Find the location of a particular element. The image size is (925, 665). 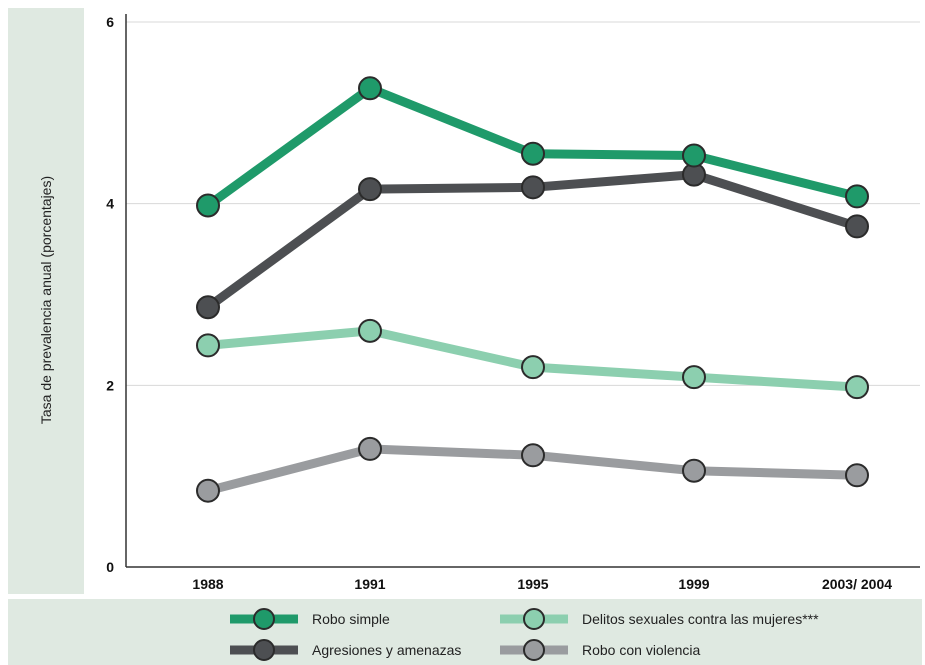

legend-item: Robo simple is located at coordinates (309, 619).